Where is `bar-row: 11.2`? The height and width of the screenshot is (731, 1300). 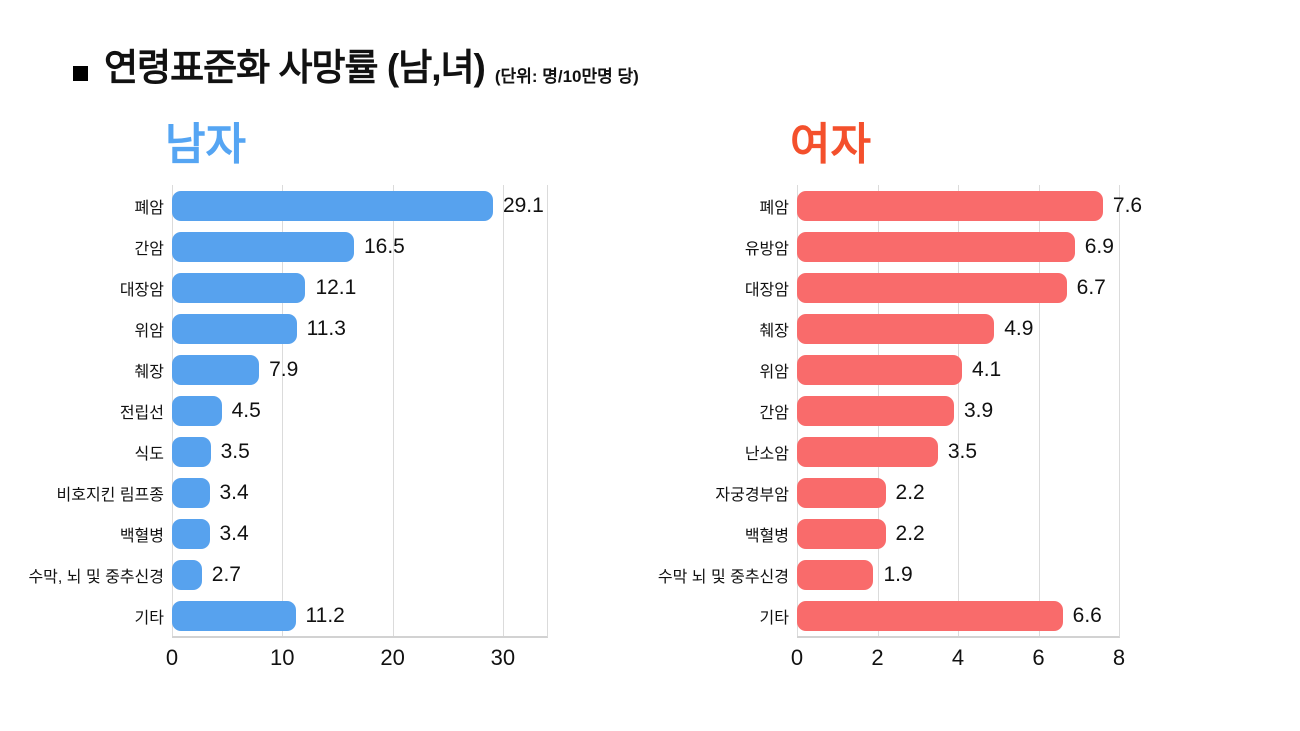 bar-row: 11.2 is located at coordinates (359, 615).